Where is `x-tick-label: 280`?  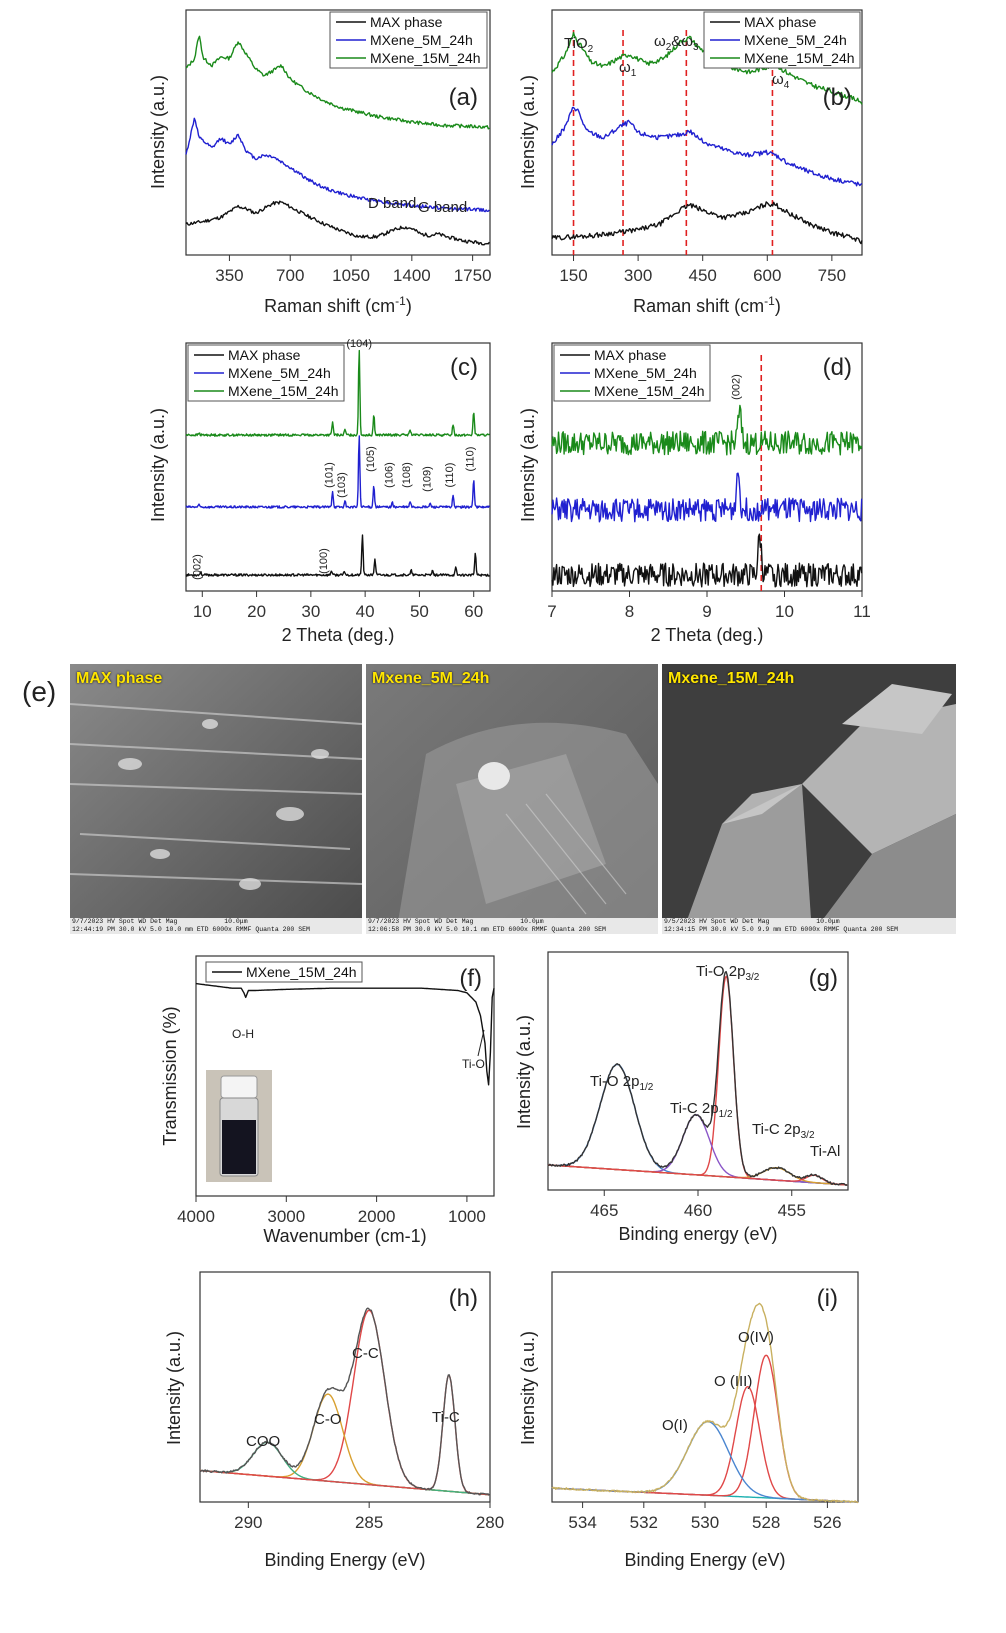
x-tick-label: 280 is located at coordinates (490, 1522).